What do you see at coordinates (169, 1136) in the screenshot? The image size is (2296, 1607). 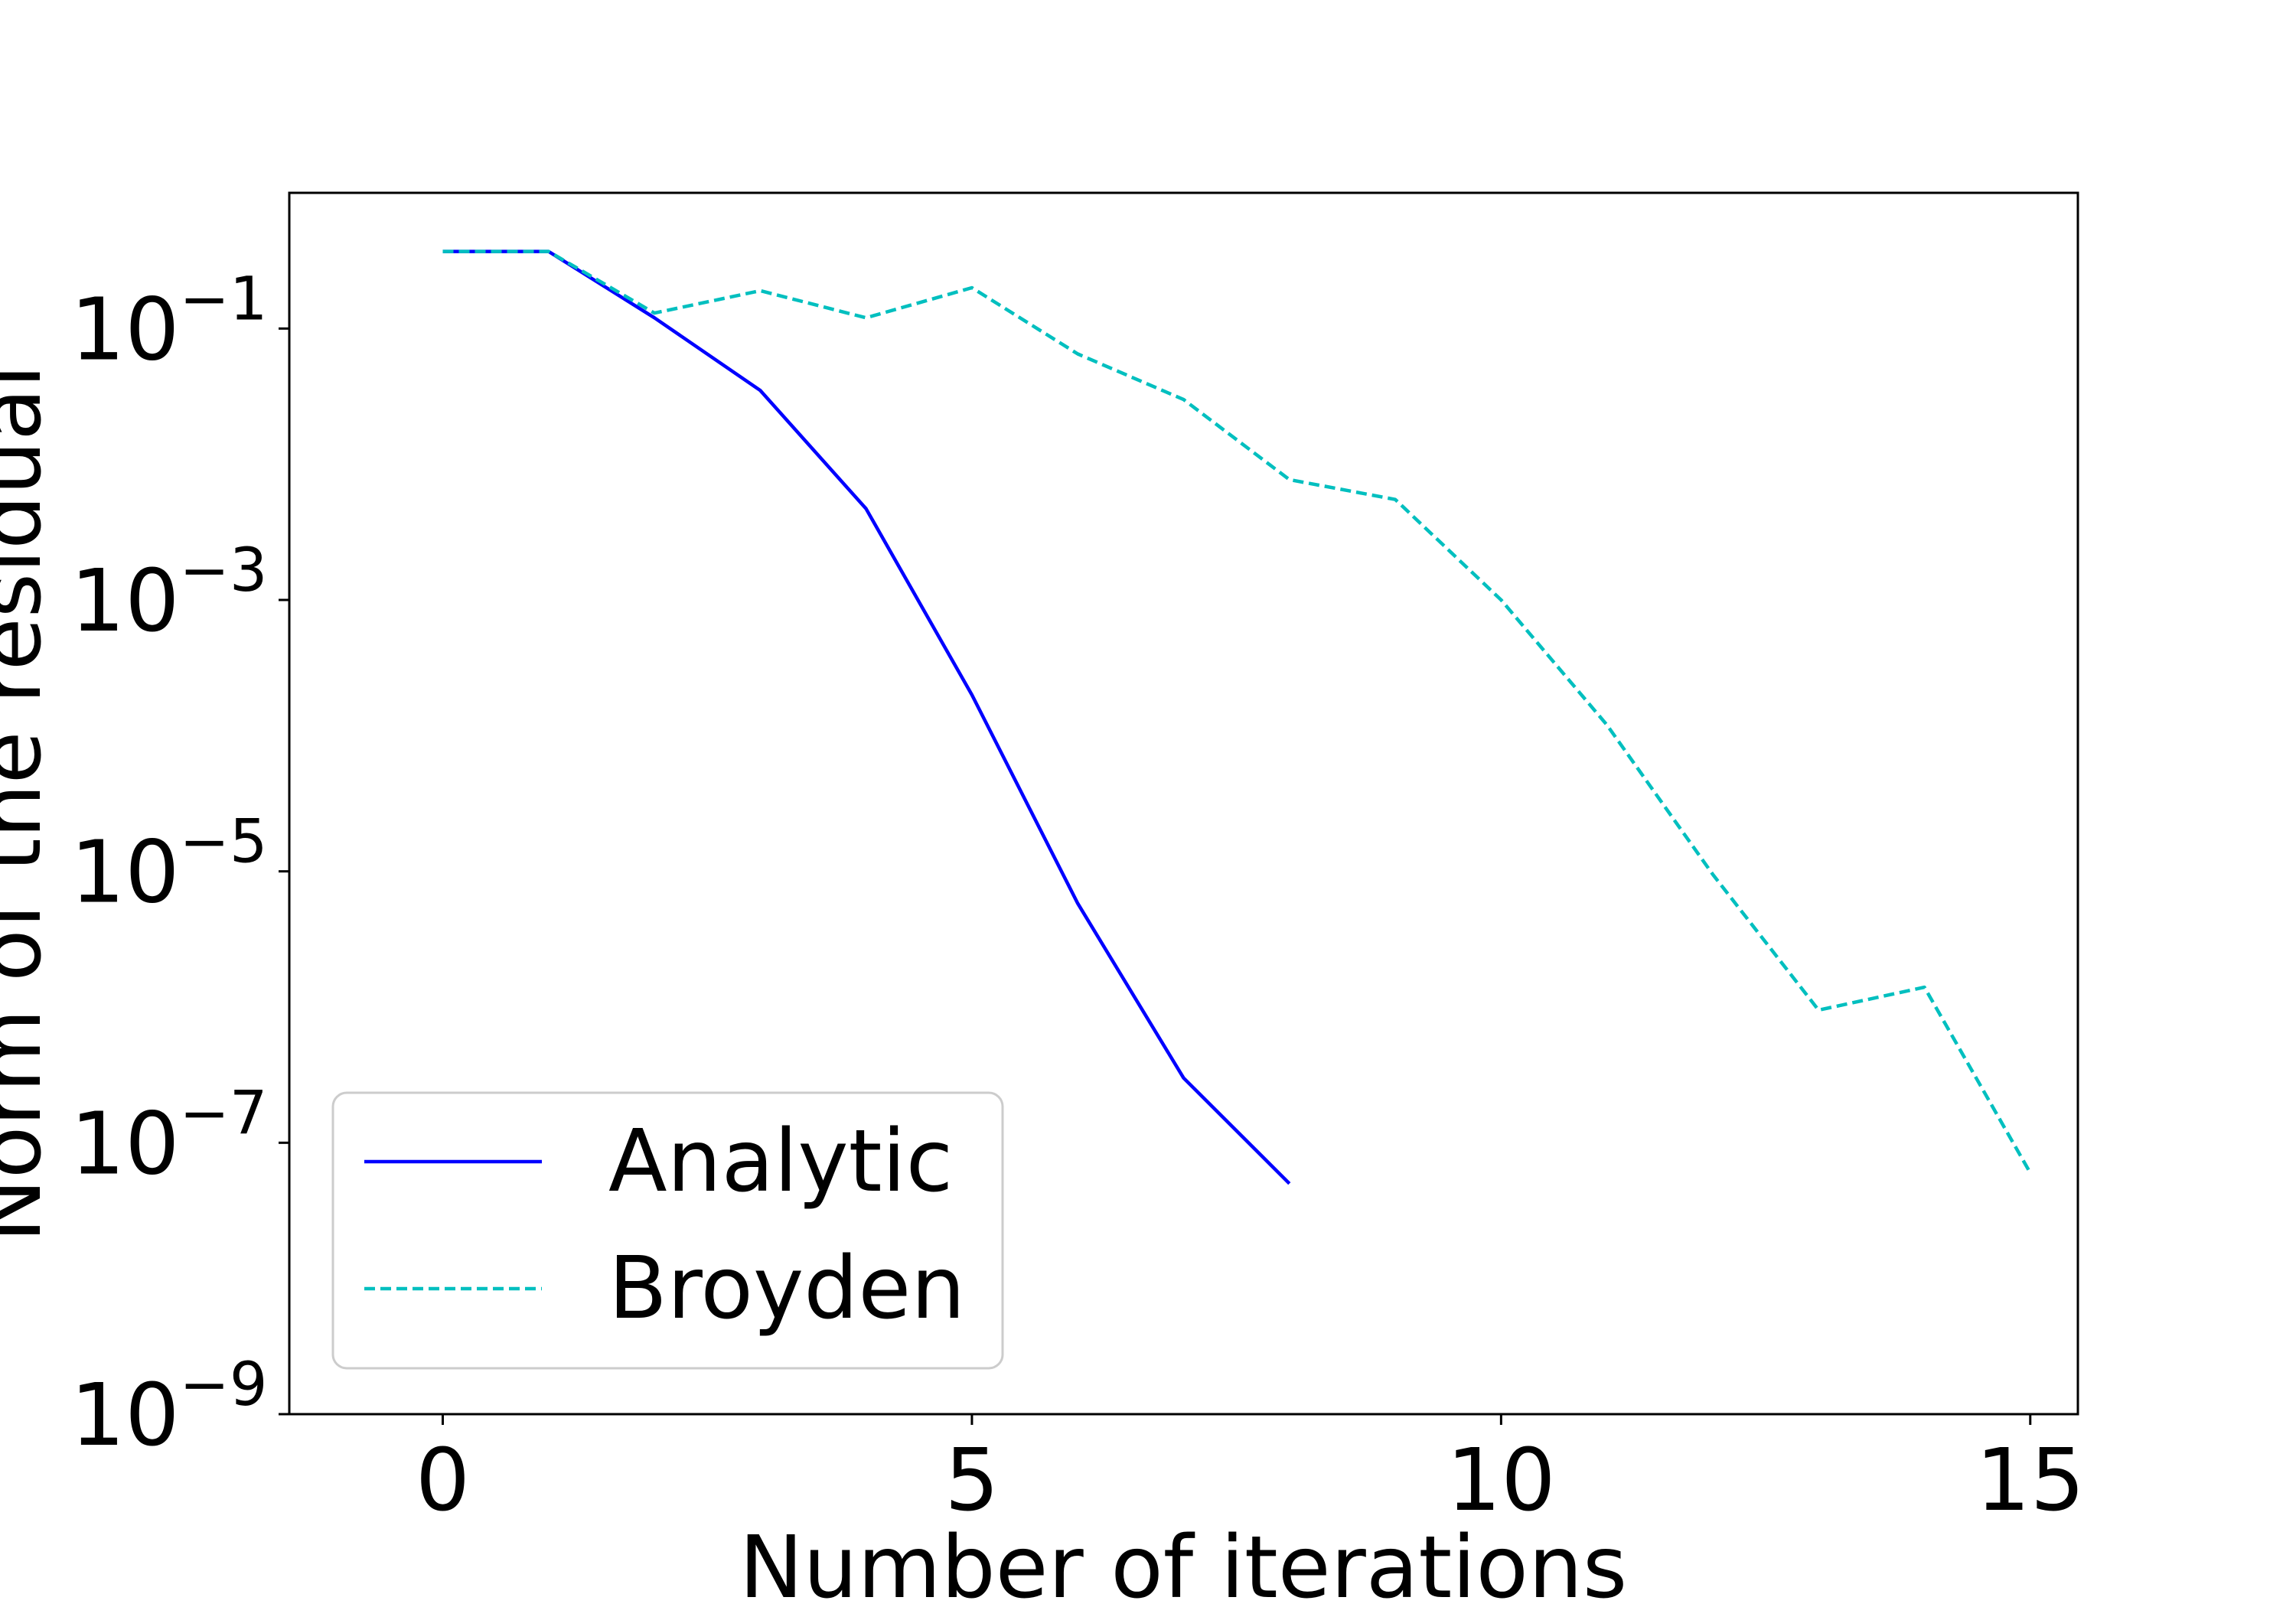 I see `y-tick-label-1em7: 10⁻⁷` at bounding box center [169, 1136].